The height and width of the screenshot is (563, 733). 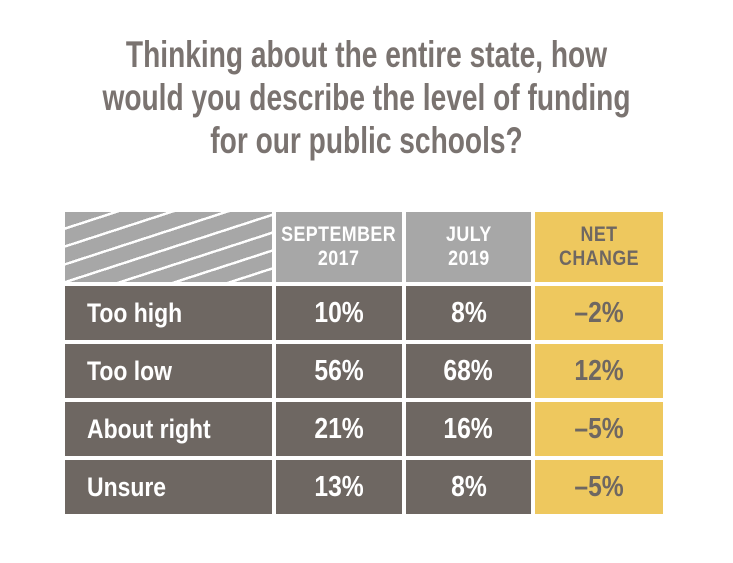 I want to click on cell-too-low-july-2019: 68%, so click(x=468, y=371).